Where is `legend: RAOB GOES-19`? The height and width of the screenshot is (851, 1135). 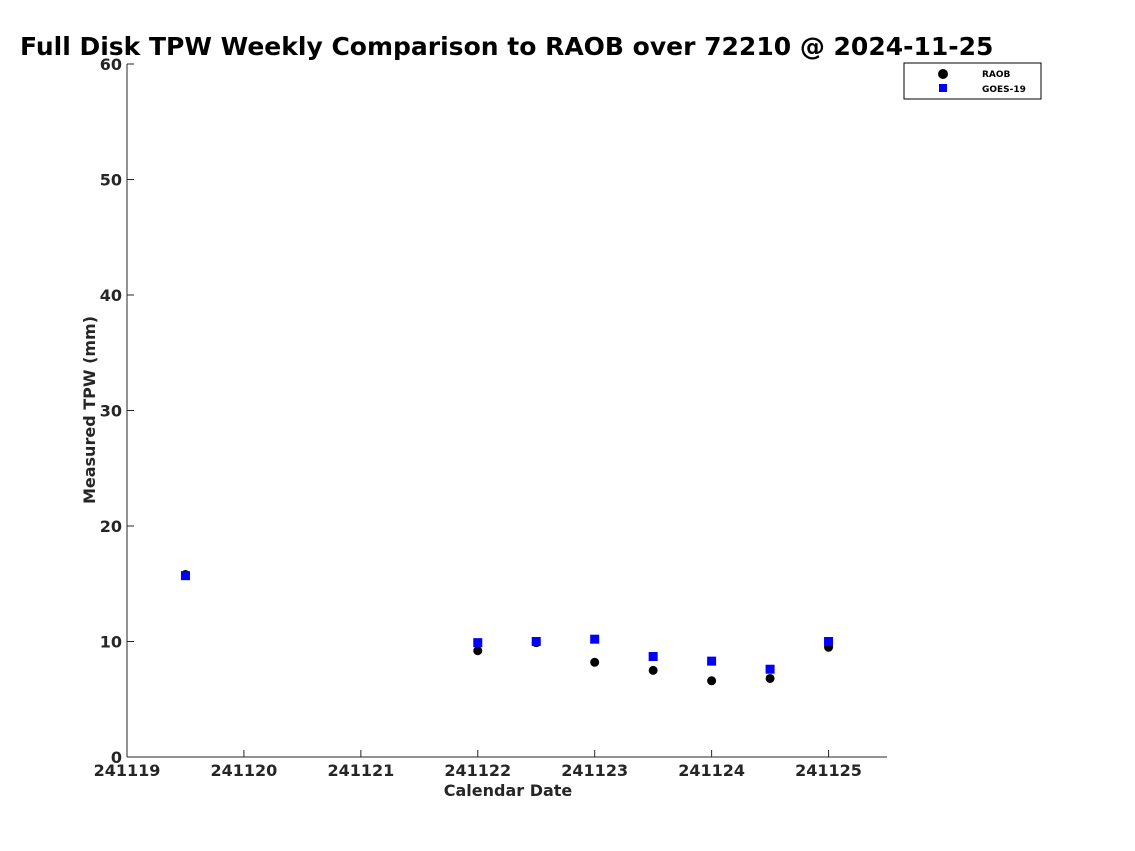 legend: RAOB GOES-19 is located at coordinates (972, 81).